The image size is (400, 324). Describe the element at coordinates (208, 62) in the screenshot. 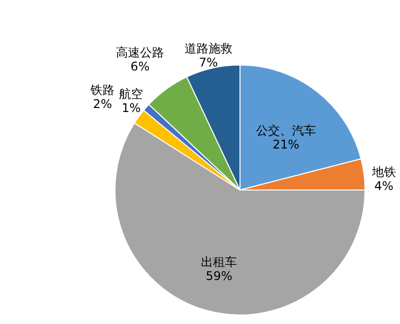

I see `data-label: 7%` at that location.